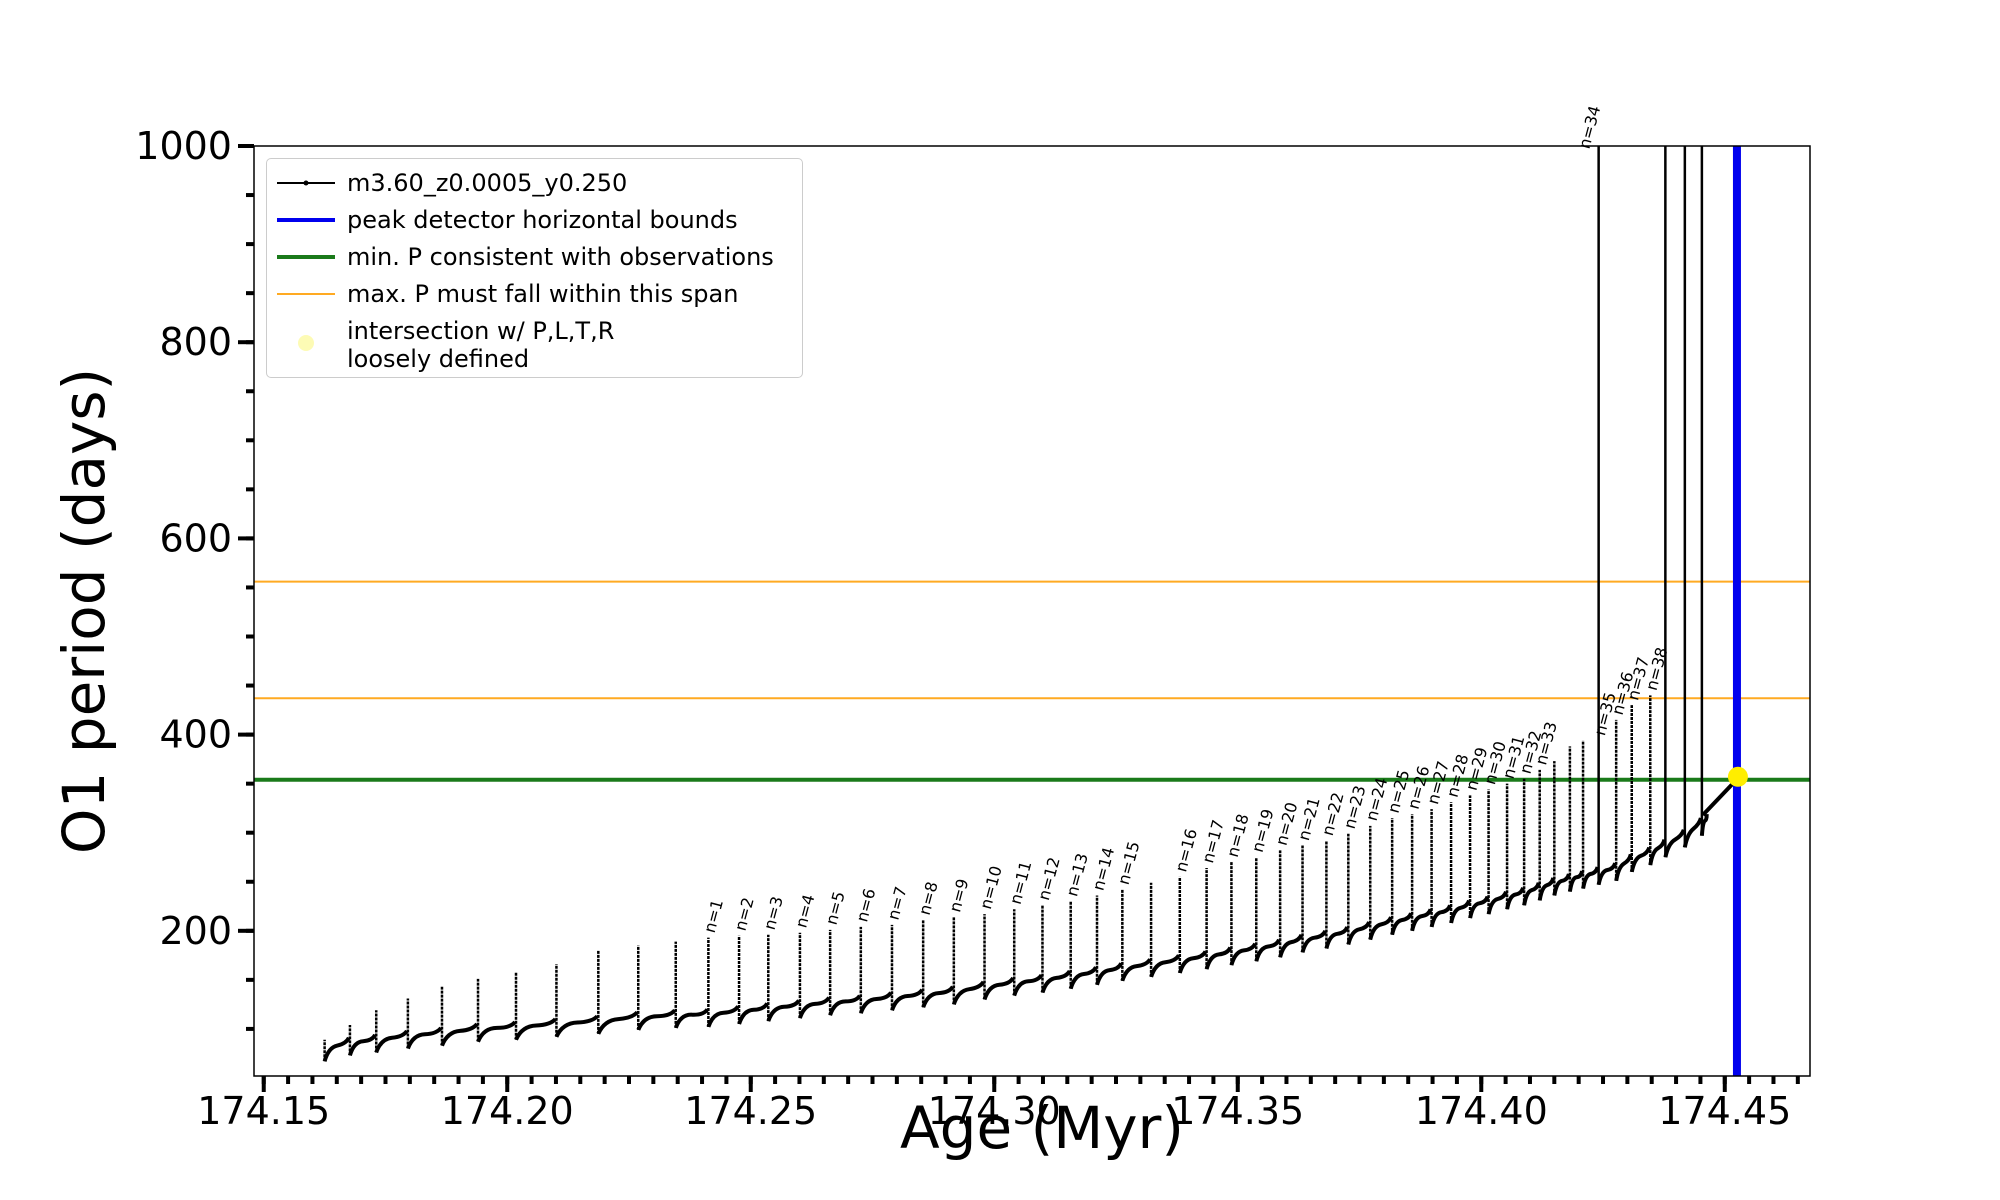 This screenshot has width=2000, height=1200. I want to click on pulse-label: n=18, so click(1238, 835).